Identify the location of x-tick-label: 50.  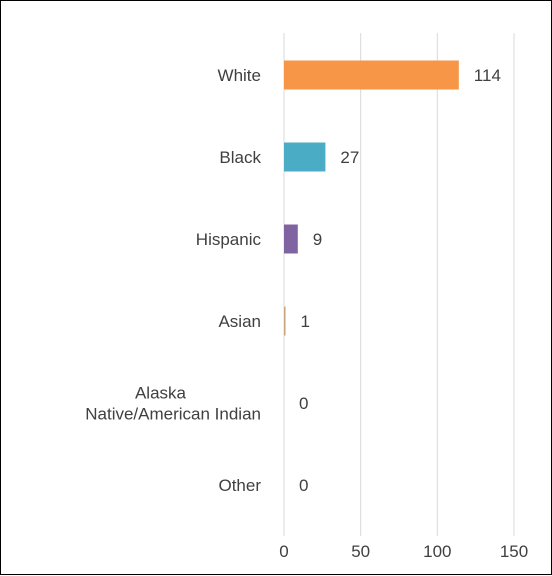
(360, 551).